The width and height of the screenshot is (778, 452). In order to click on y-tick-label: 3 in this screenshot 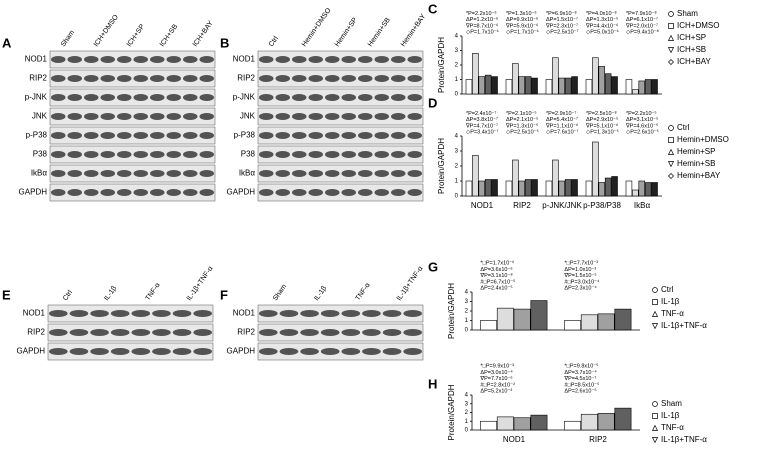, I will do `click(457, 152)`.